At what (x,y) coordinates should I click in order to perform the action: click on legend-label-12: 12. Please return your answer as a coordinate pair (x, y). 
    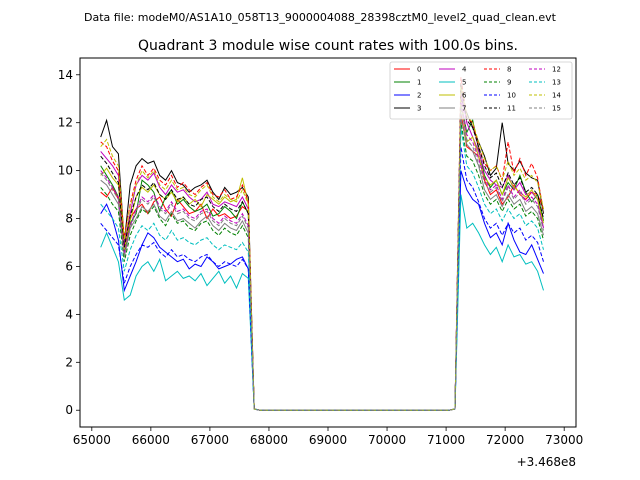
    Looking at the image, I should click on (556, 70).